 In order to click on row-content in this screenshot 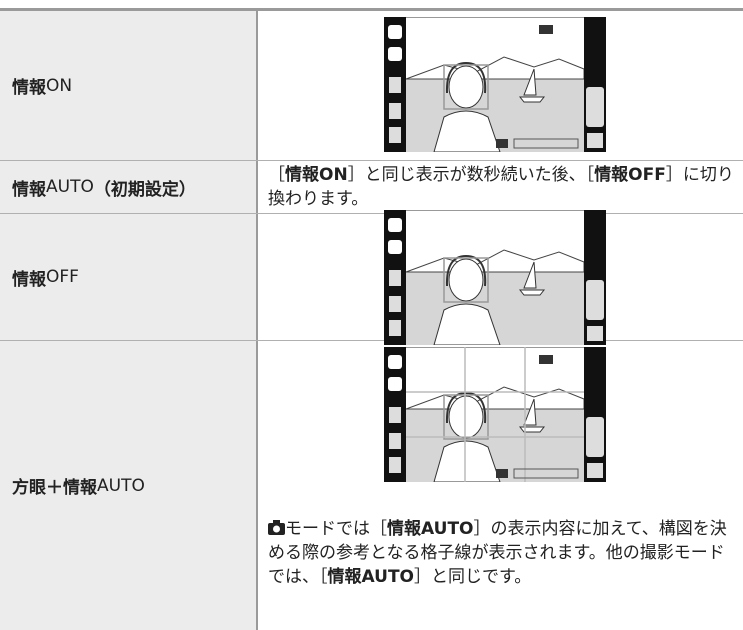, I will do `click(500, 277)`.